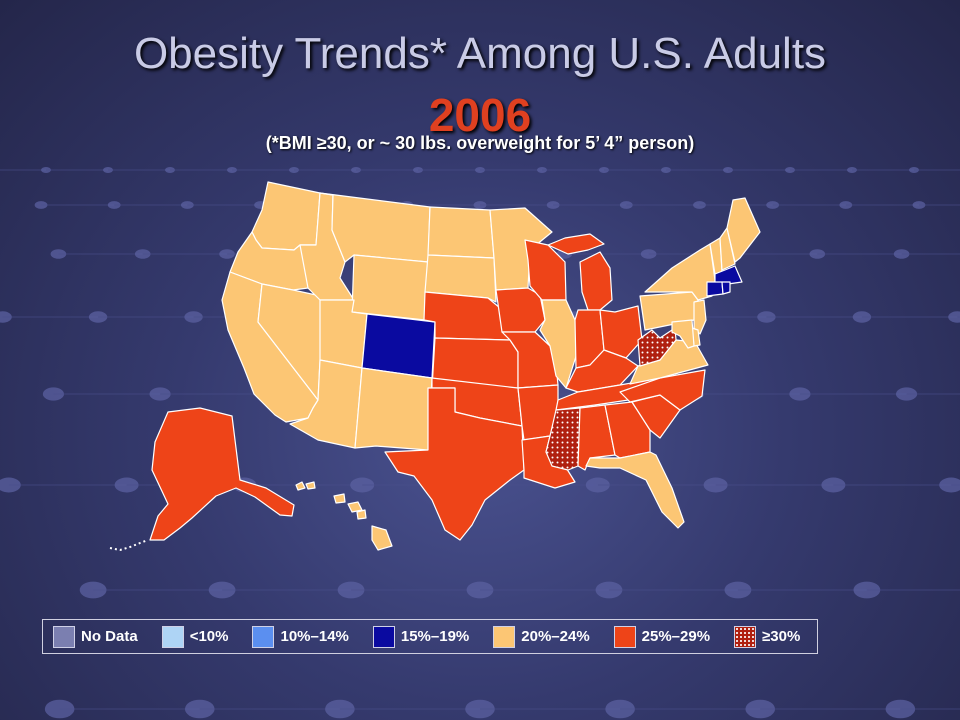  Describe the element at coordinates (461, 232) in the screenshot. I see `state-nd` at that location.